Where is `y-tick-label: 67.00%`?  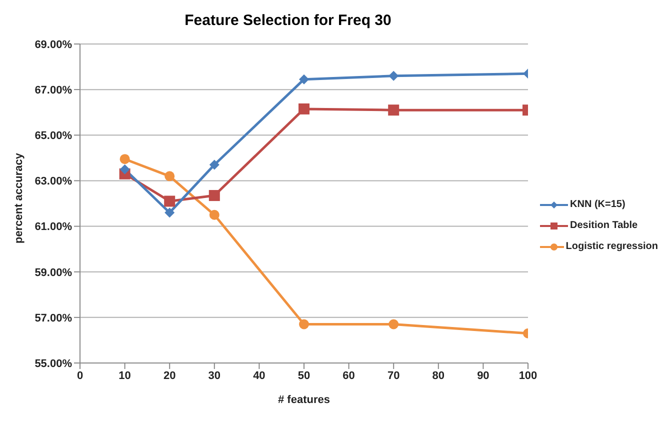
y-tick-label: 67.00% is located at coordinates (53, 90).